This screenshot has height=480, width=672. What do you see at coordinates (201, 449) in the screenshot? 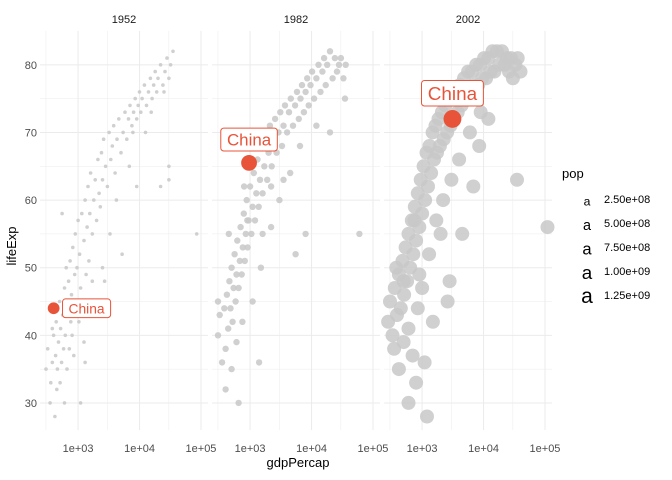
I see `x-tick-label: 1e+05` at bounding box center [201, 449].